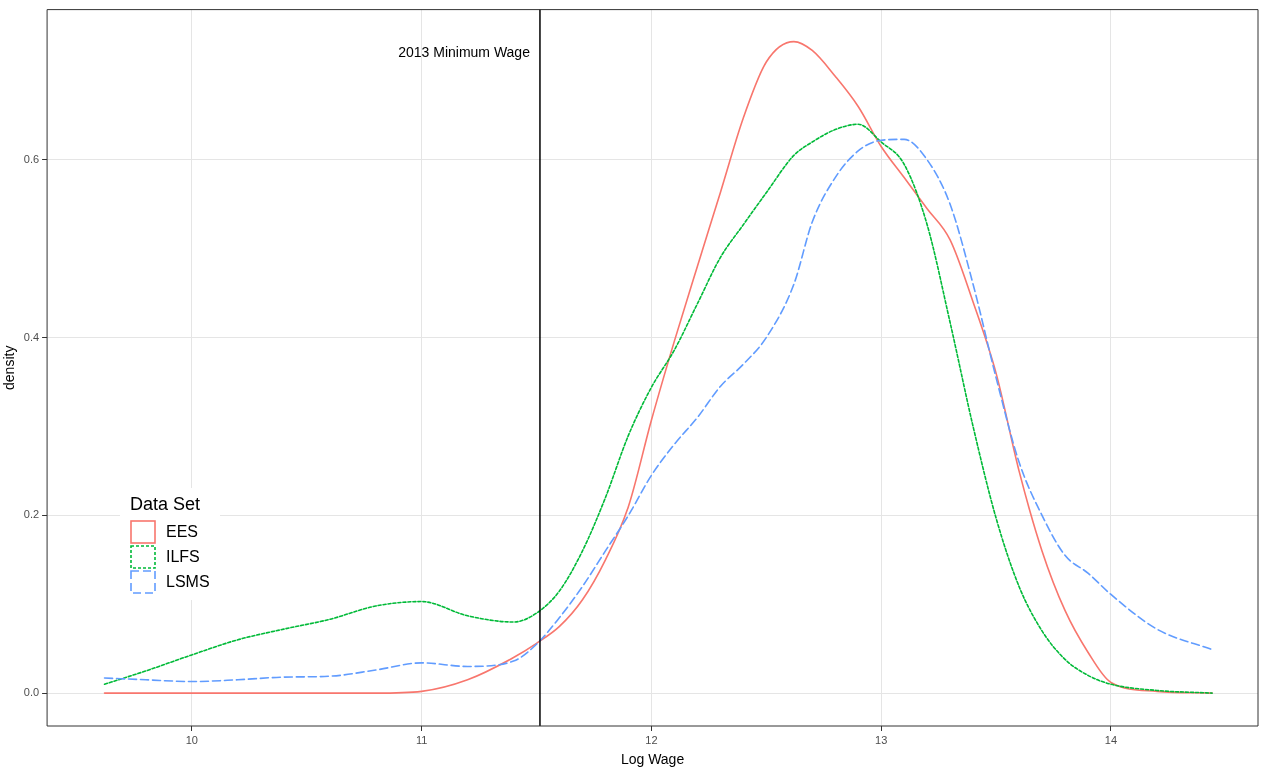  I want to click on x-axis-title: Log Wage, so click(652, 759).